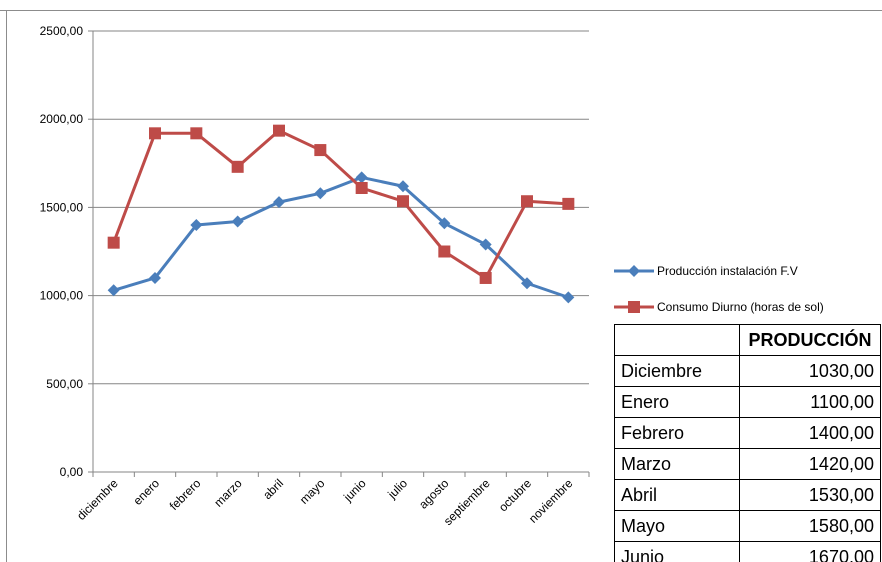 The width and height of the screenshot is (882, 562). I want to click on table-cell-production: 1400,00, so click(810, 433).